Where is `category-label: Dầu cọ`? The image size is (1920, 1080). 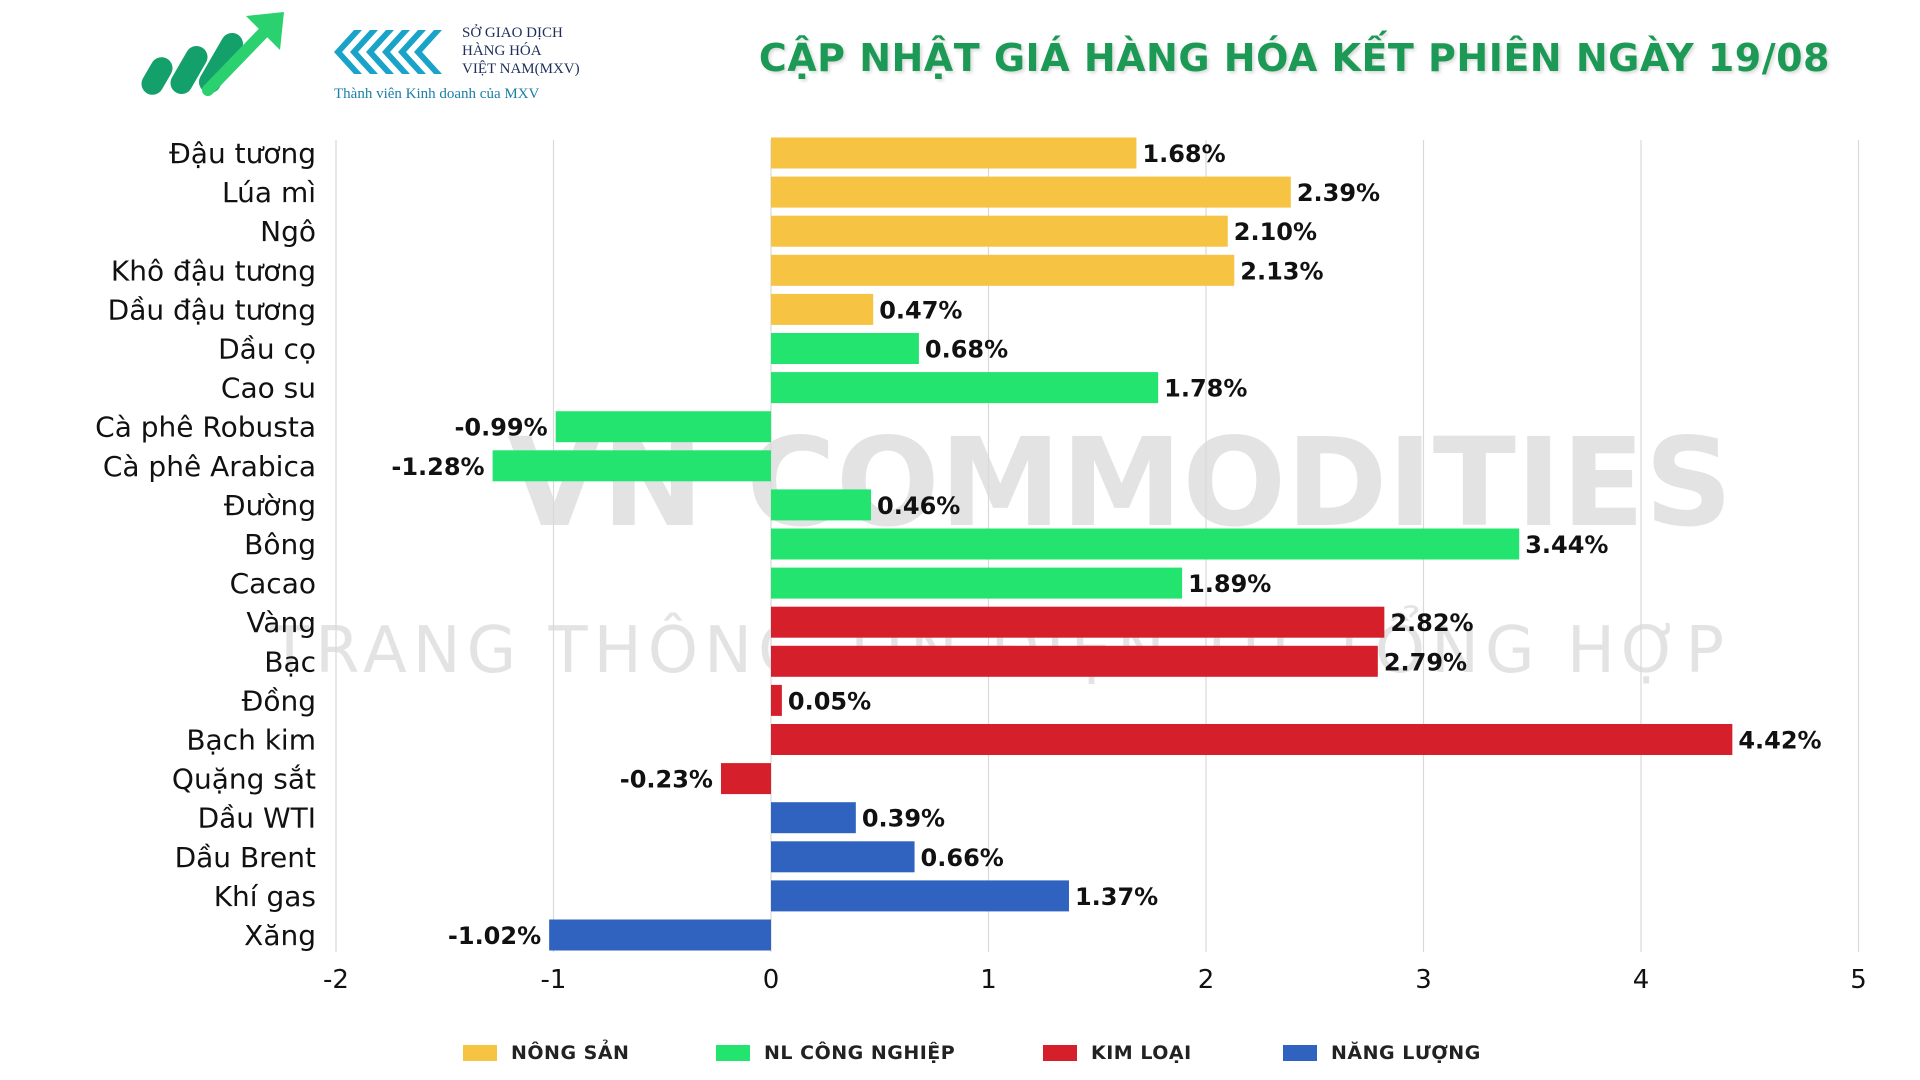 category-label: Dầu cọ is located at coordinates (267, 349).